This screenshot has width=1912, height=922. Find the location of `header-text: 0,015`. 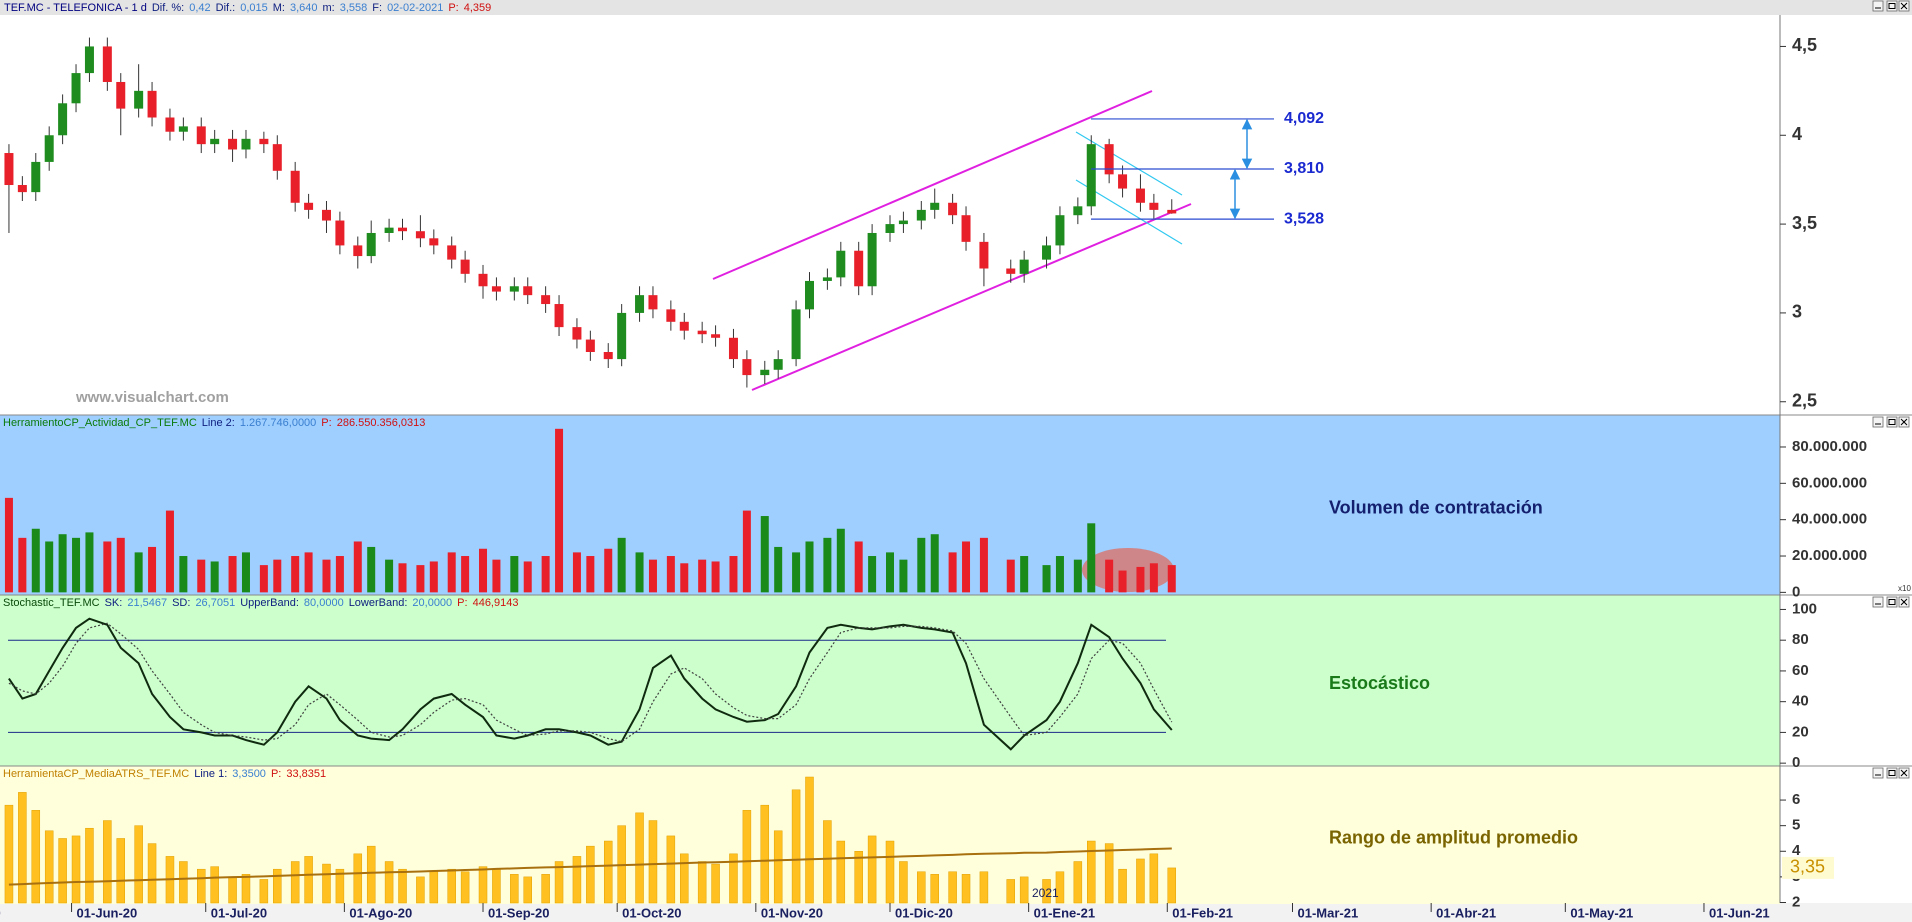

header-text: 0,015 is located at coordinates (254, 8).